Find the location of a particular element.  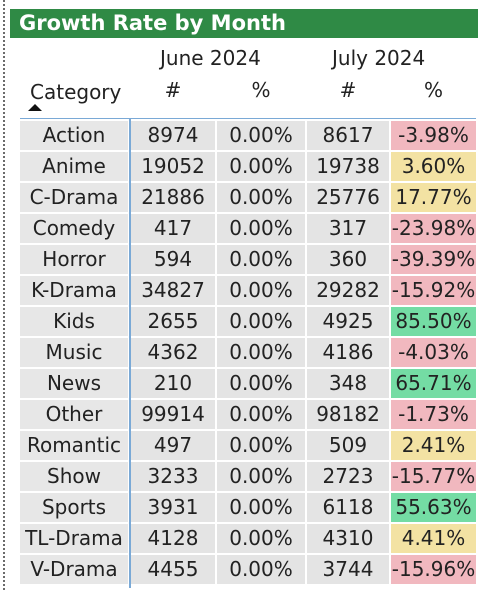

category-cell: Music is located at coordinates (74, 352).